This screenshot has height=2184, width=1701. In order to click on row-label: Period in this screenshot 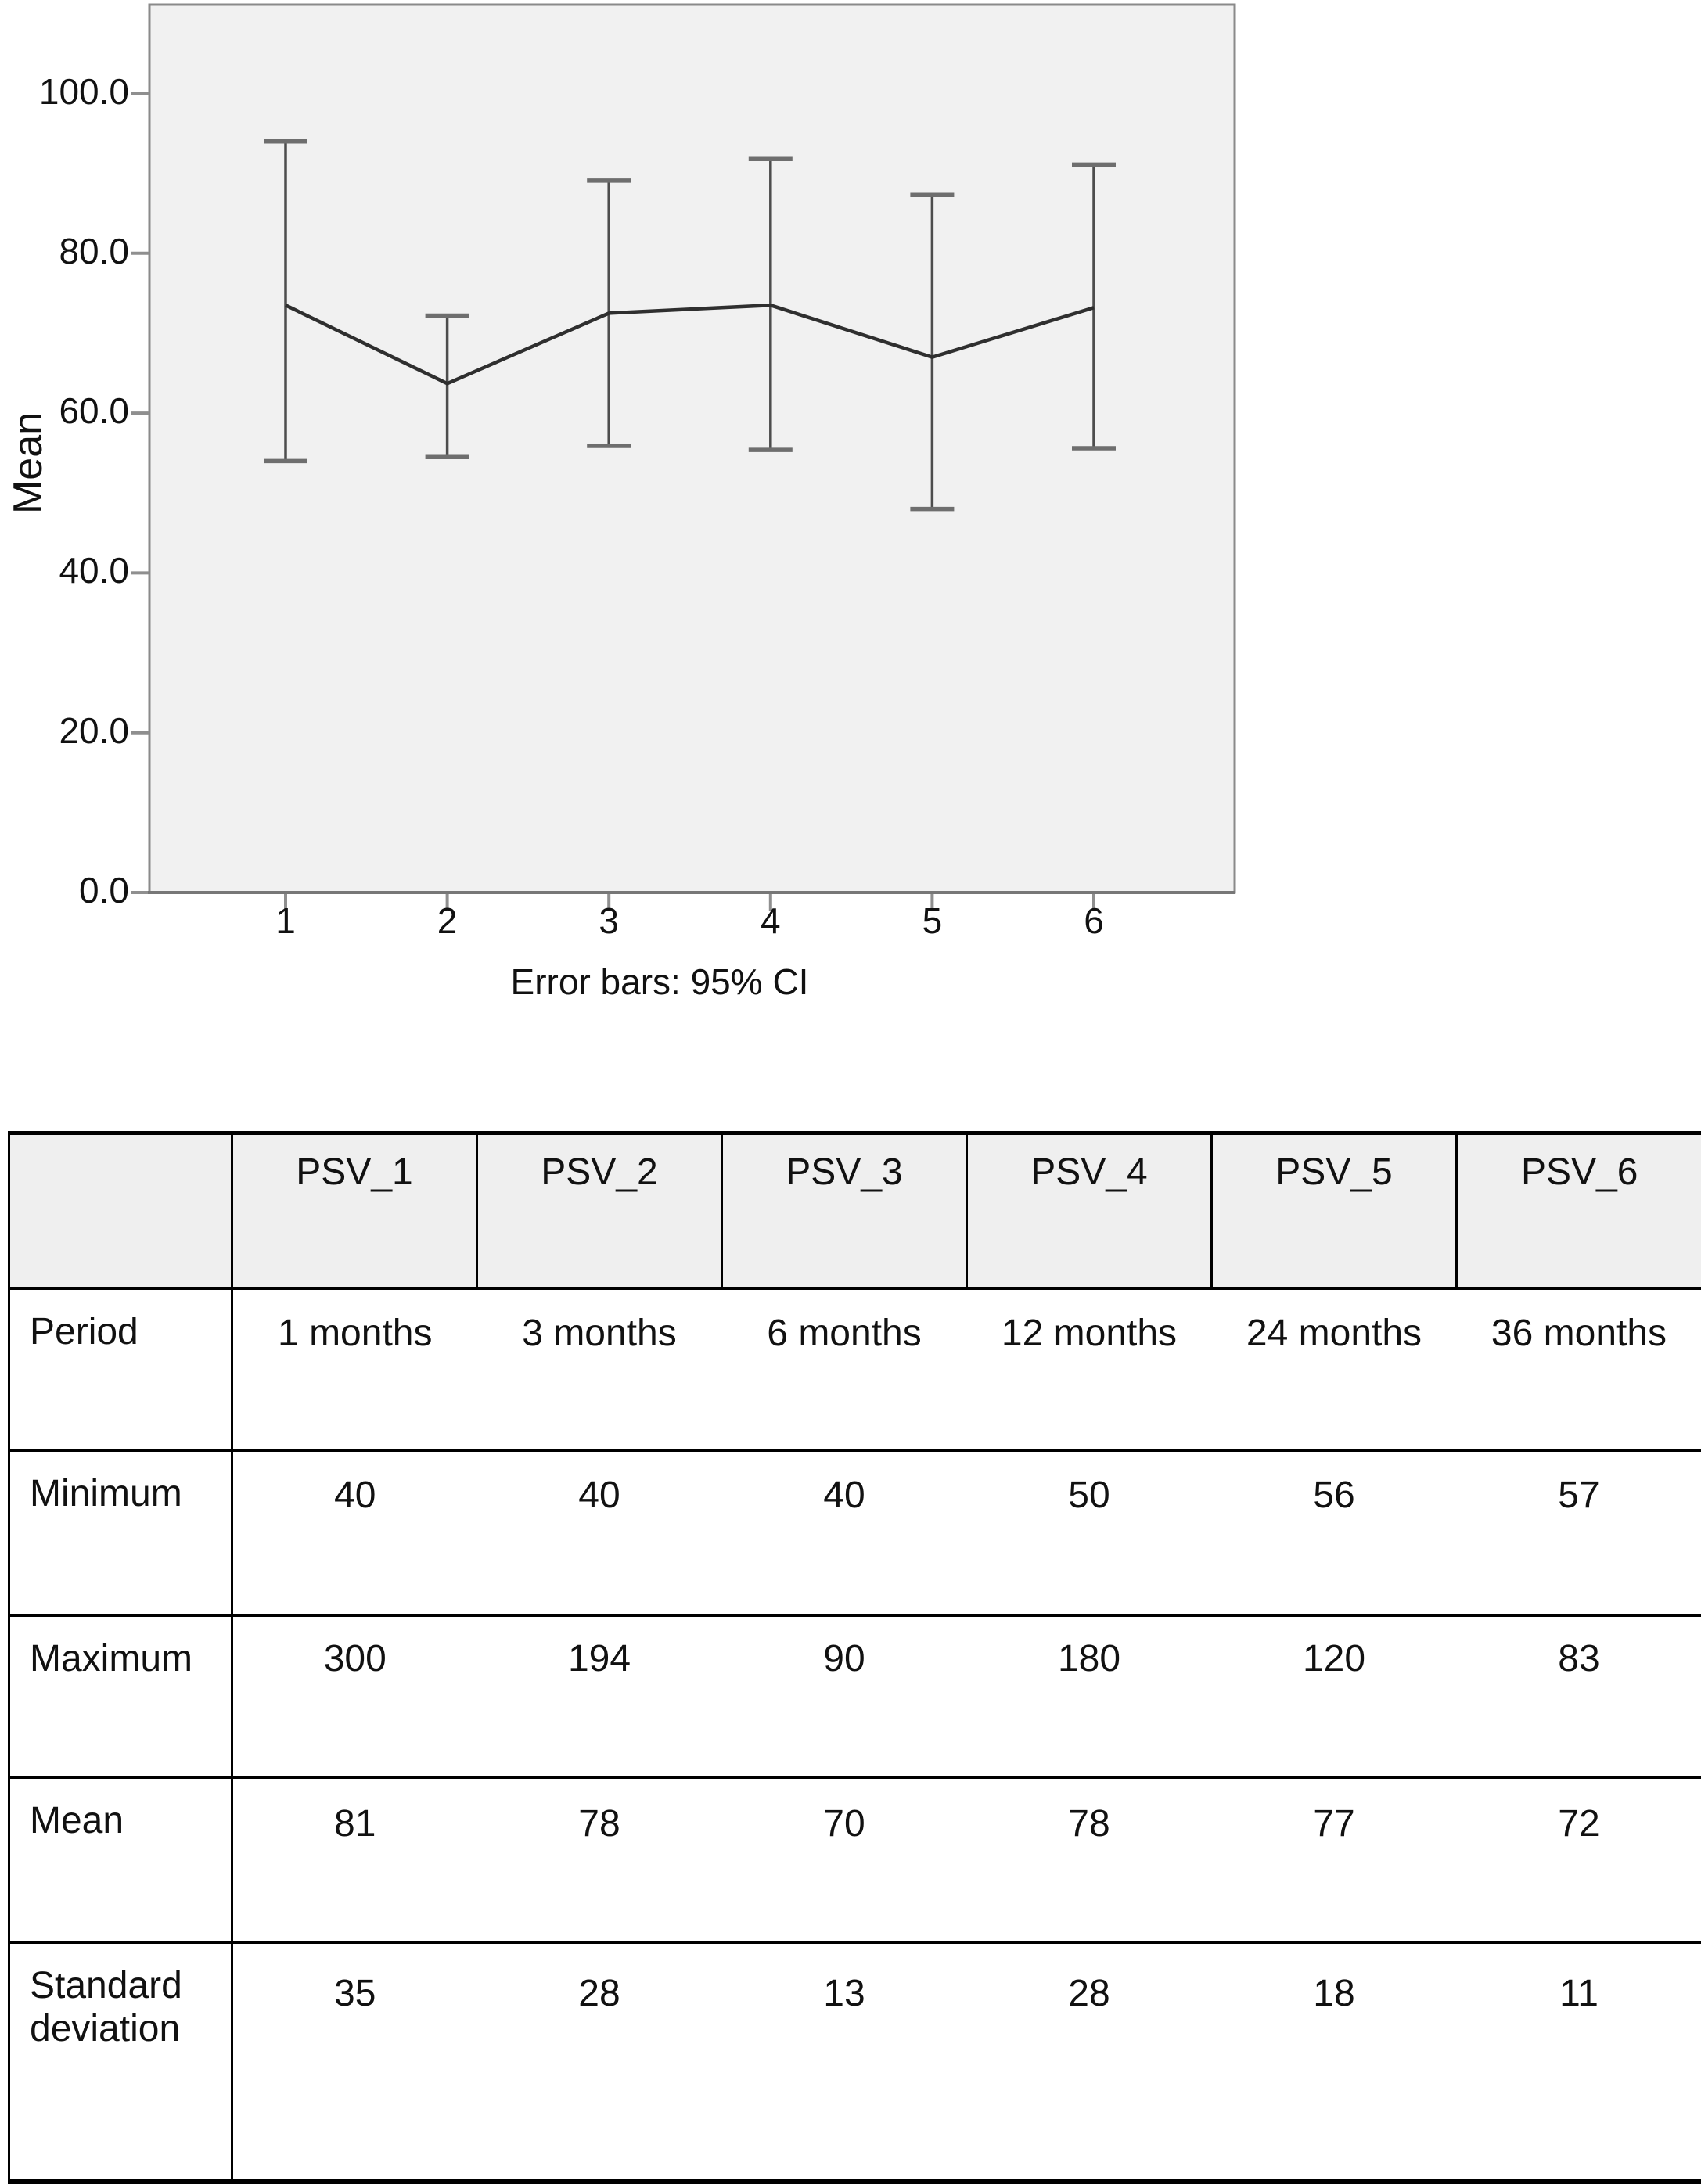, I will do `click(120, 1369)`.